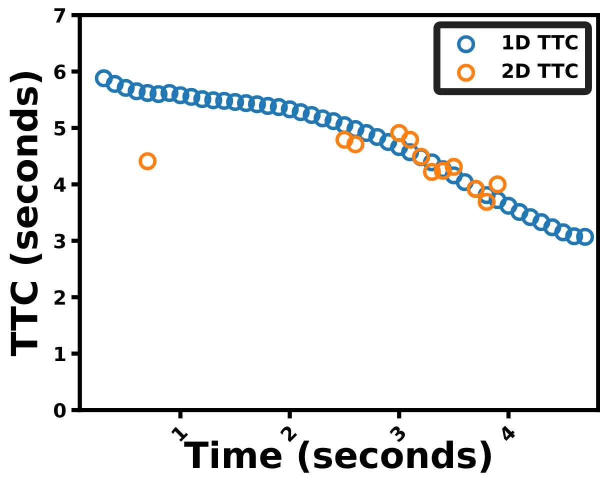  Describe the element at coordinates (60, 410) in the screenshot. I see `y-tick-label: 0` at that location.